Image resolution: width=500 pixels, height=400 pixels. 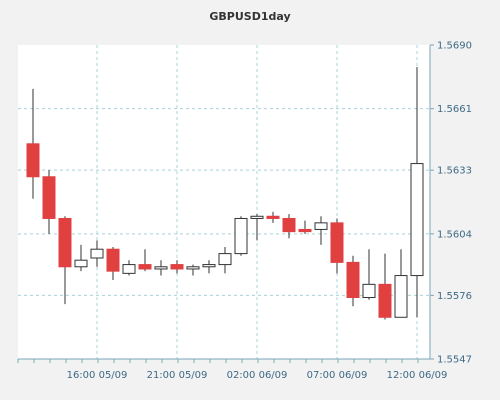 What do you see at coordinates (454, 46) in the screenshot?
I see `y-tick-label: 1.5690` at bounding box center [454, 46].